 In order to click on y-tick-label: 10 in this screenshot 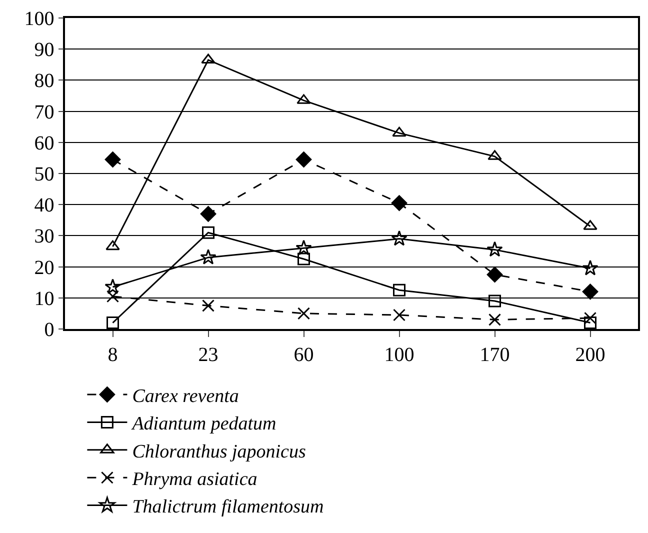, I will do `click(44, 299)`.